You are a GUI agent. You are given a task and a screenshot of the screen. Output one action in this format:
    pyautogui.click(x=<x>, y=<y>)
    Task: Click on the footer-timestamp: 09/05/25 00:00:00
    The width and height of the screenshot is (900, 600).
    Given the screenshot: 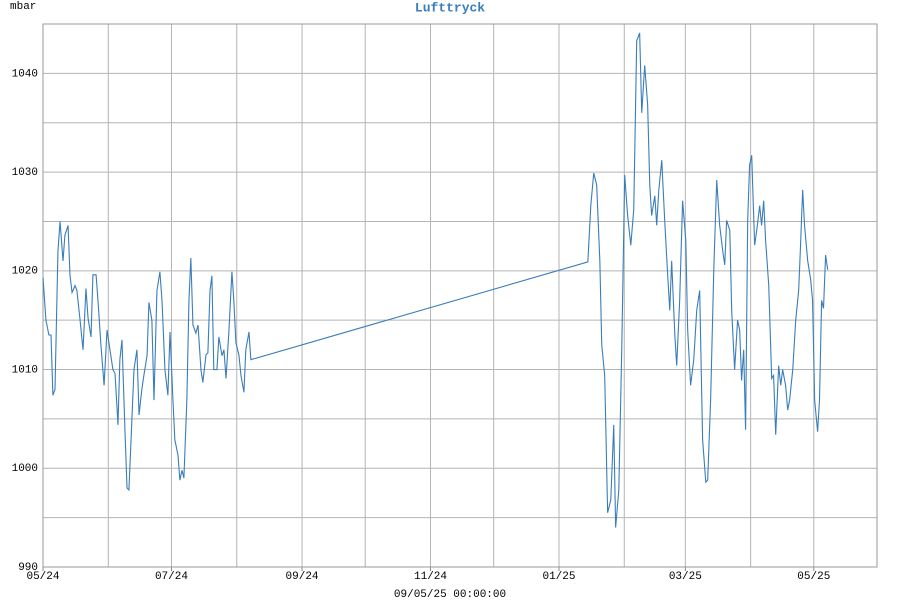 What is the action you would take?
    pyautogui.click(x=450, y=594)
    